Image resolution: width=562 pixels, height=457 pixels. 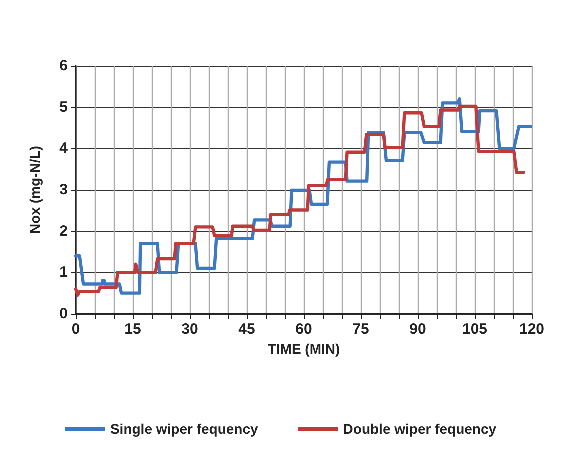 What do you see at coordinates (64, 190) in the screenshot?
I see `y-tick-label: 3` at bounding box center [64, 190].